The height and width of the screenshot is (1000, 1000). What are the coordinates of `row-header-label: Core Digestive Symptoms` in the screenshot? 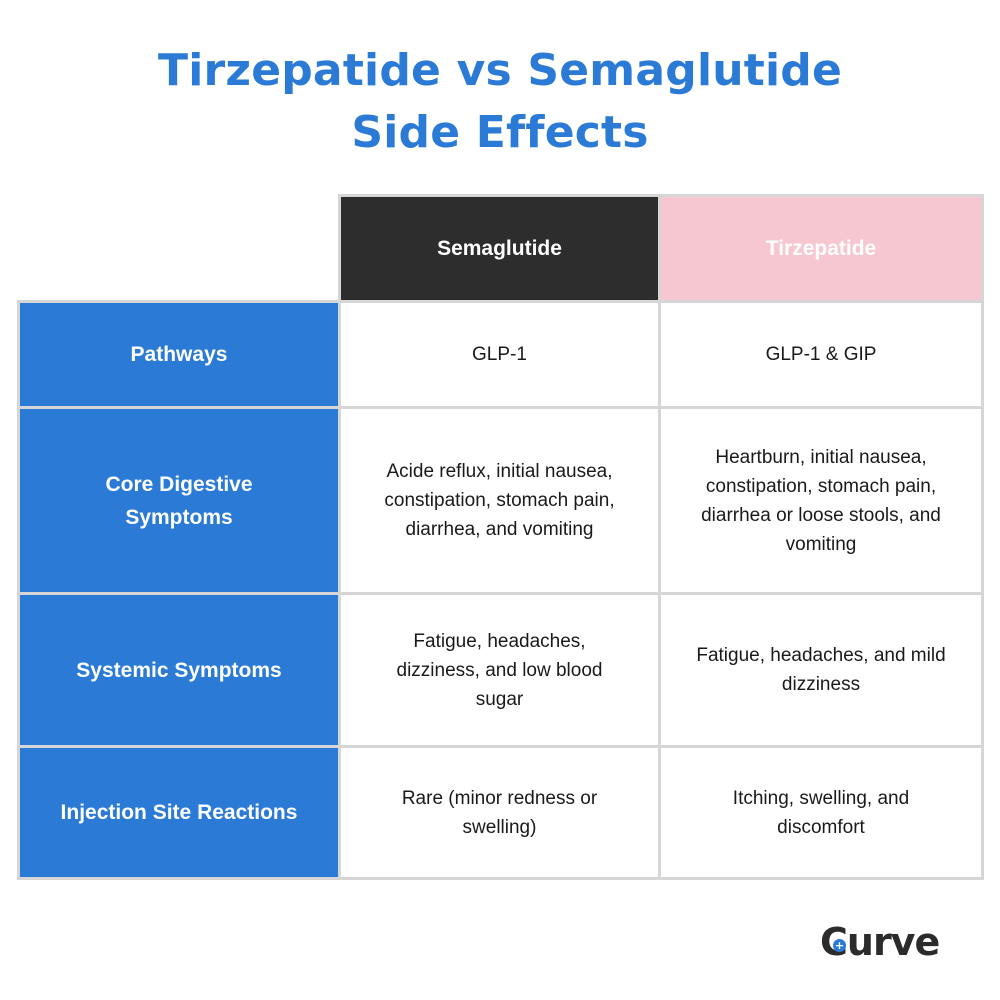 It's located at (179, 500).